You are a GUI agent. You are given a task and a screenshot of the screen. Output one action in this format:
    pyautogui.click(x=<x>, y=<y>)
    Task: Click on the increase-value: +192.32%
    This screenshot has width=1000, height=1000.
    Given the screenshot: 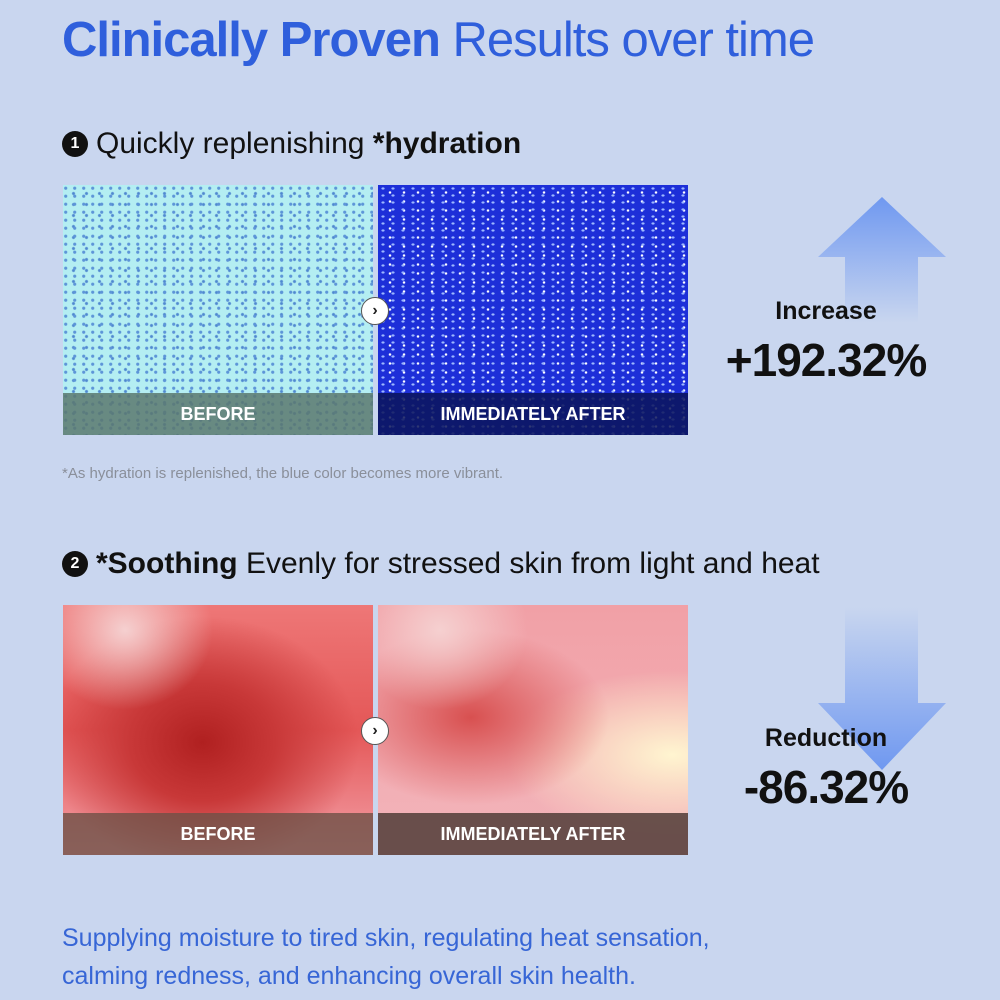 What is the action you would take?
    pyautogui.click(x=826, y=360)
    